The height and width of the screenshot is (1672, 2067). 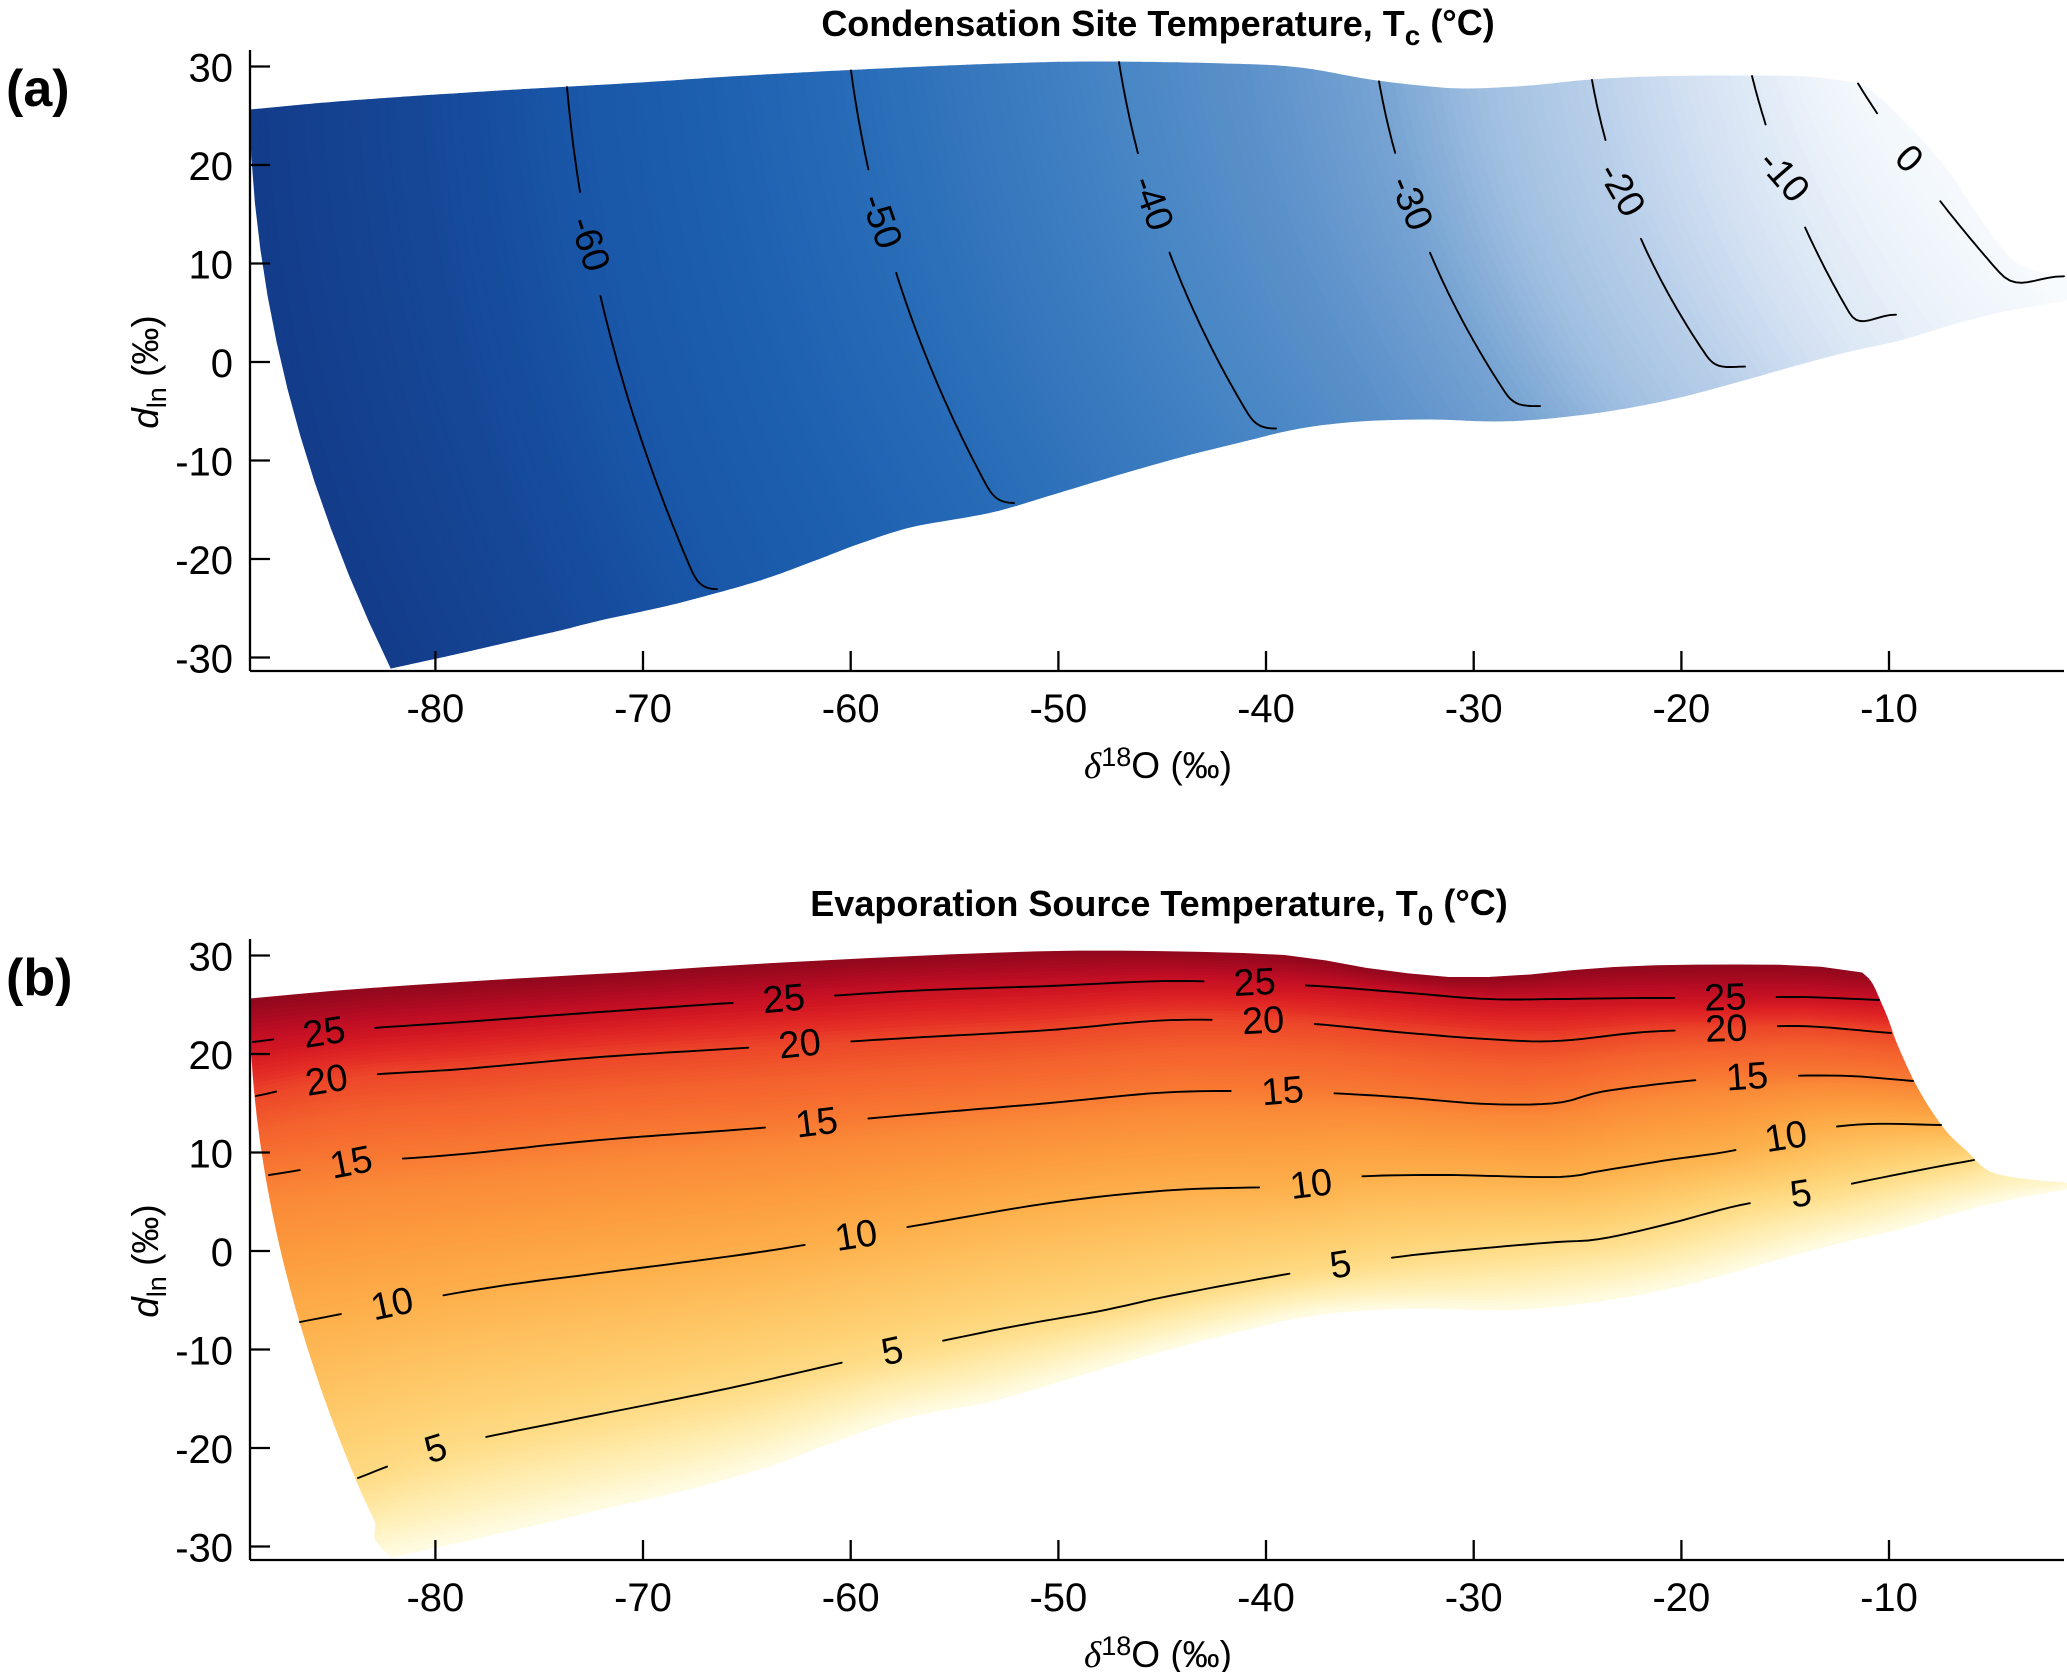 What do you see at coordinates (1157, 26) in the screenshot?
I see `svg-text:Condensation Site Temperature,: Condensation Site Temperature, Tc (°C)` at bounding box center [1157, 26].